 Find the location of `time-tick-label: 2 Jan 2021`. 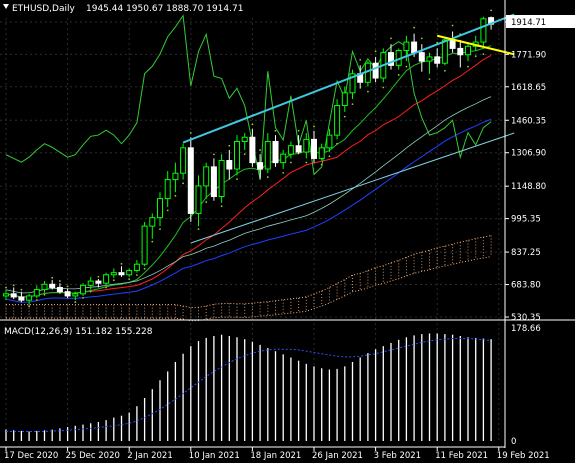

time-tick-label: 2 Jan 2021 is located at coordinates (150, 456).